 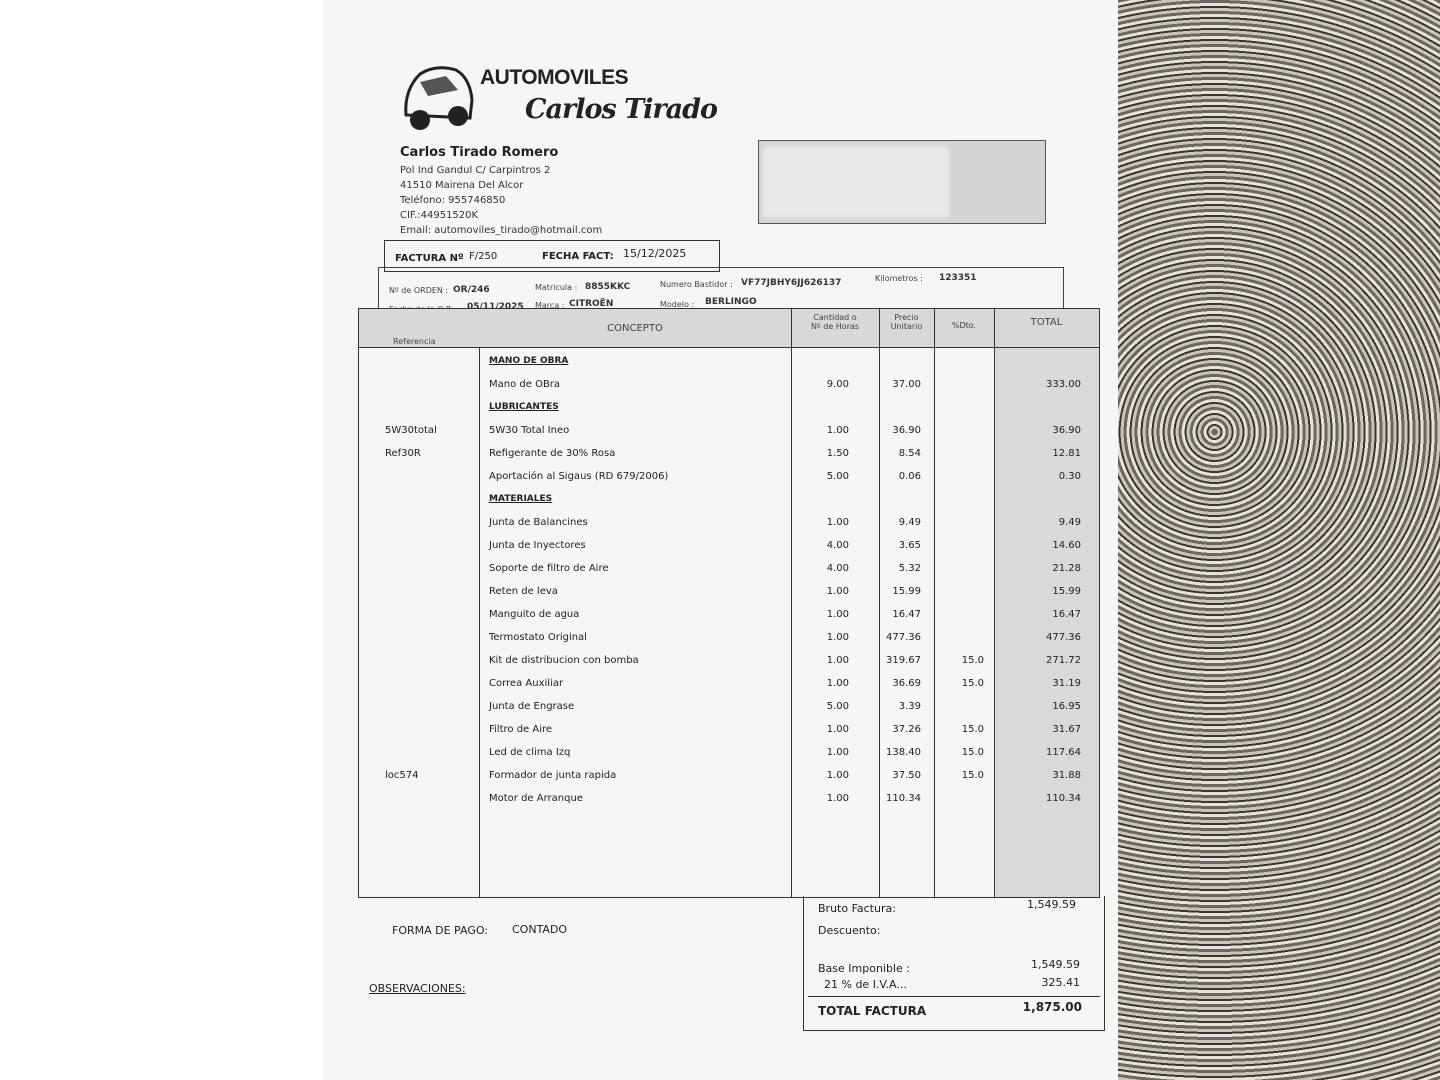 What do you see at coordinates (729, 523) in the screenshot?
I see `table-row: Junta de Balancines 1.00 9.49 9.49` at bounding box center [729, 523].